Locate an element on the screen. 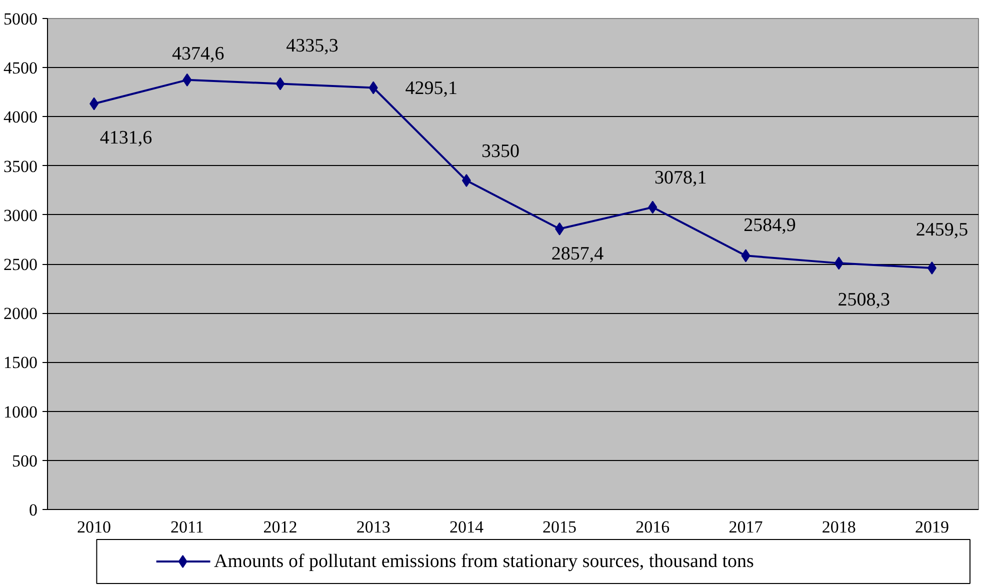 The height and width of the screenshot is (585, 984). x-tick-label: 2012 is located at coordinates (280, 527).